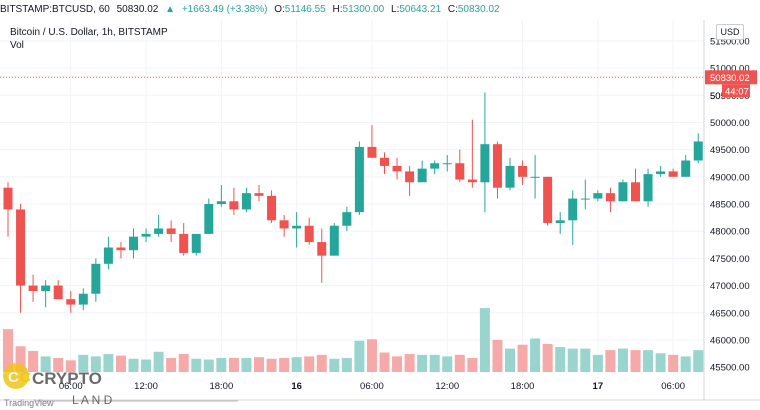  I want to click on up-arrow-icon: ▲, so click(170, 9).